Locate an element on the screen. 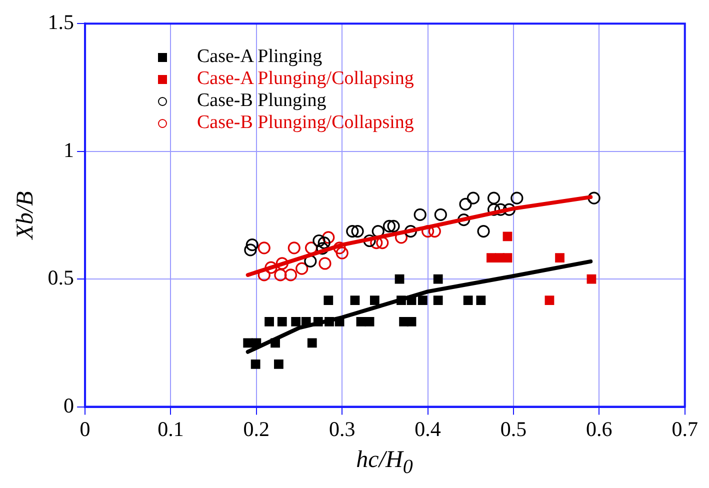 The image size is (709, 488). y-tick-label: 1 is located at coordinates (69, 150).